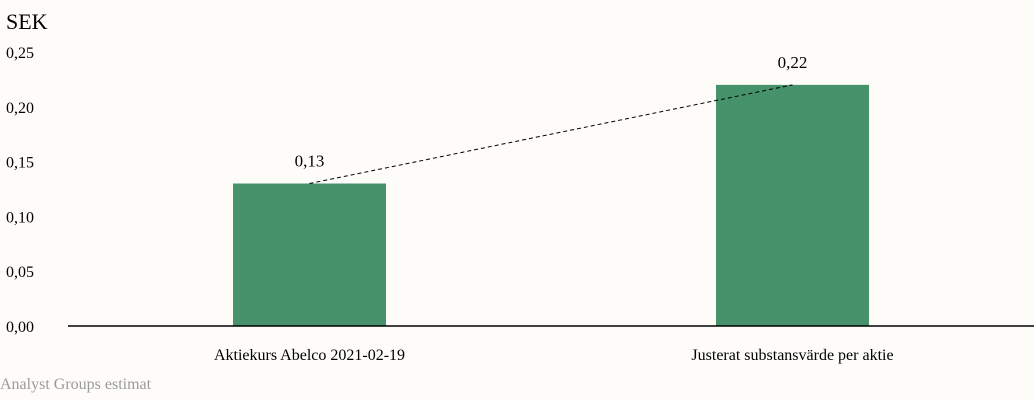 Image resolution: width=1034 pixels, height=400 pixels. What do you see at coordinates (20, 272) in the screenshot?
I see `y-tick-label: 0,05` at bounding box center [20, 272].